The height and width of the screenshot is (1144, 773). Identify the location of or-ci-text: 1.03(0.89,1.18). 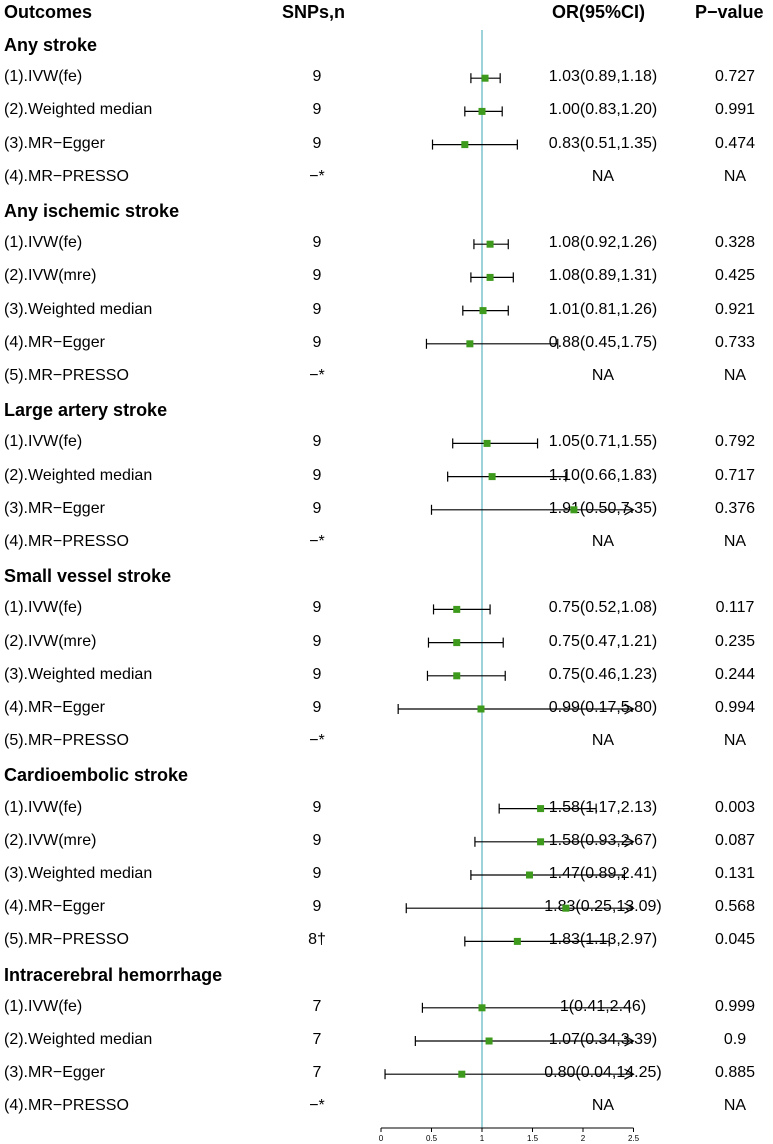
(603, 77).